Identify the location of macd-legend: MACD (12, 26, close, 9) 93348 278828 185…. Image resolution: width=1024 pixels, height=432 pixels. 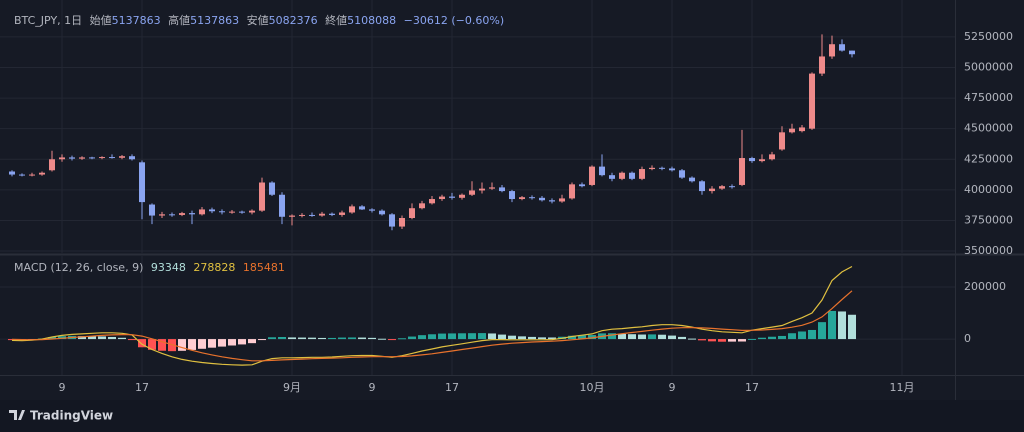
(149, 267).